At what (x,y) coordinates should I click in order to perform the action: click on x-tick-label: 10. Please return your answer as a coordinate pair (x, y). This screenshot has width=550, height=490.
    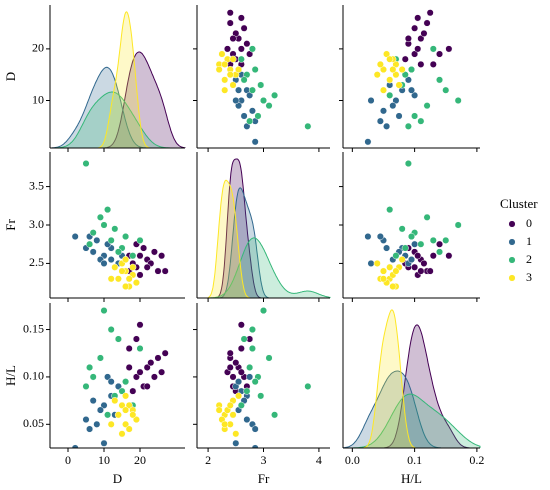
    Looking at the image, I should click on (104, 460).